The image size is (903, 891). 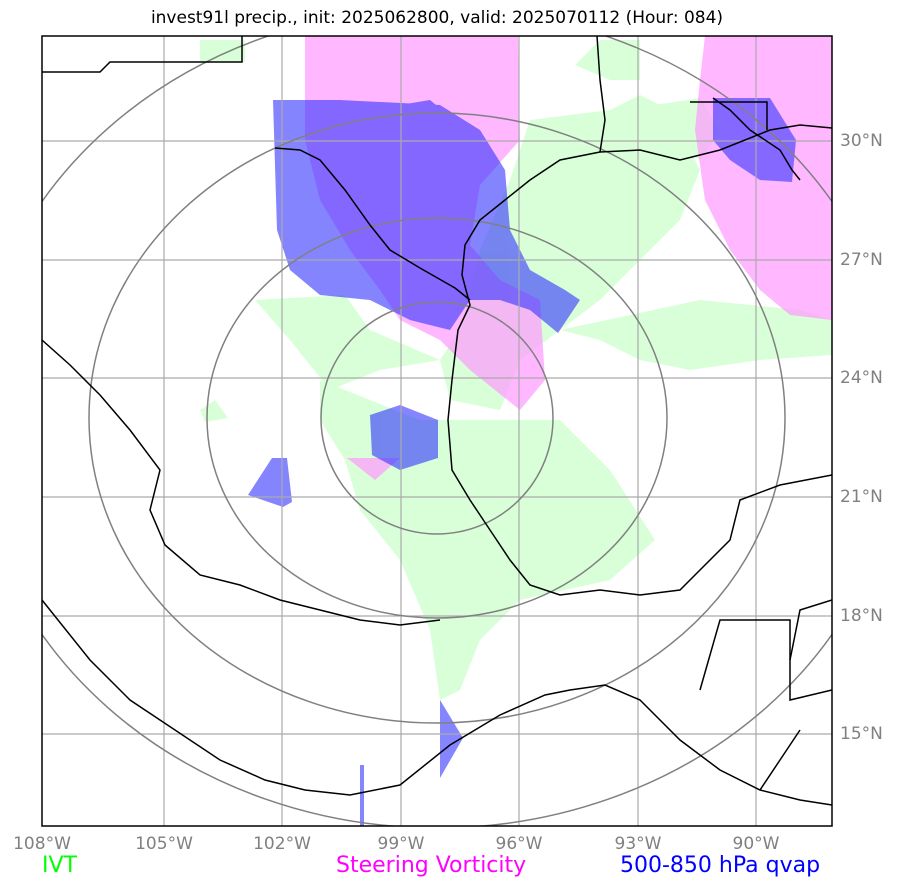 I want to click on qvap-area-center, so click(x=404, y=437).